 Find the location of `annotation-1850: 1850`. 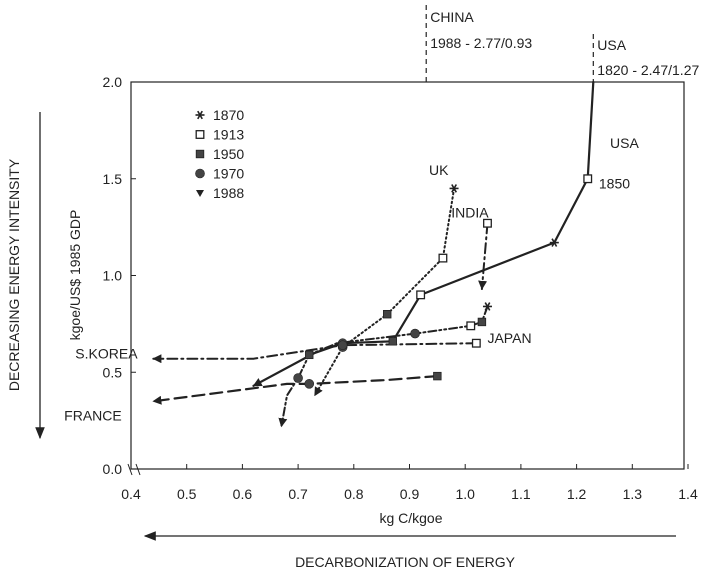

annotation-1850: 1850 is located at coordinates (614, 183).